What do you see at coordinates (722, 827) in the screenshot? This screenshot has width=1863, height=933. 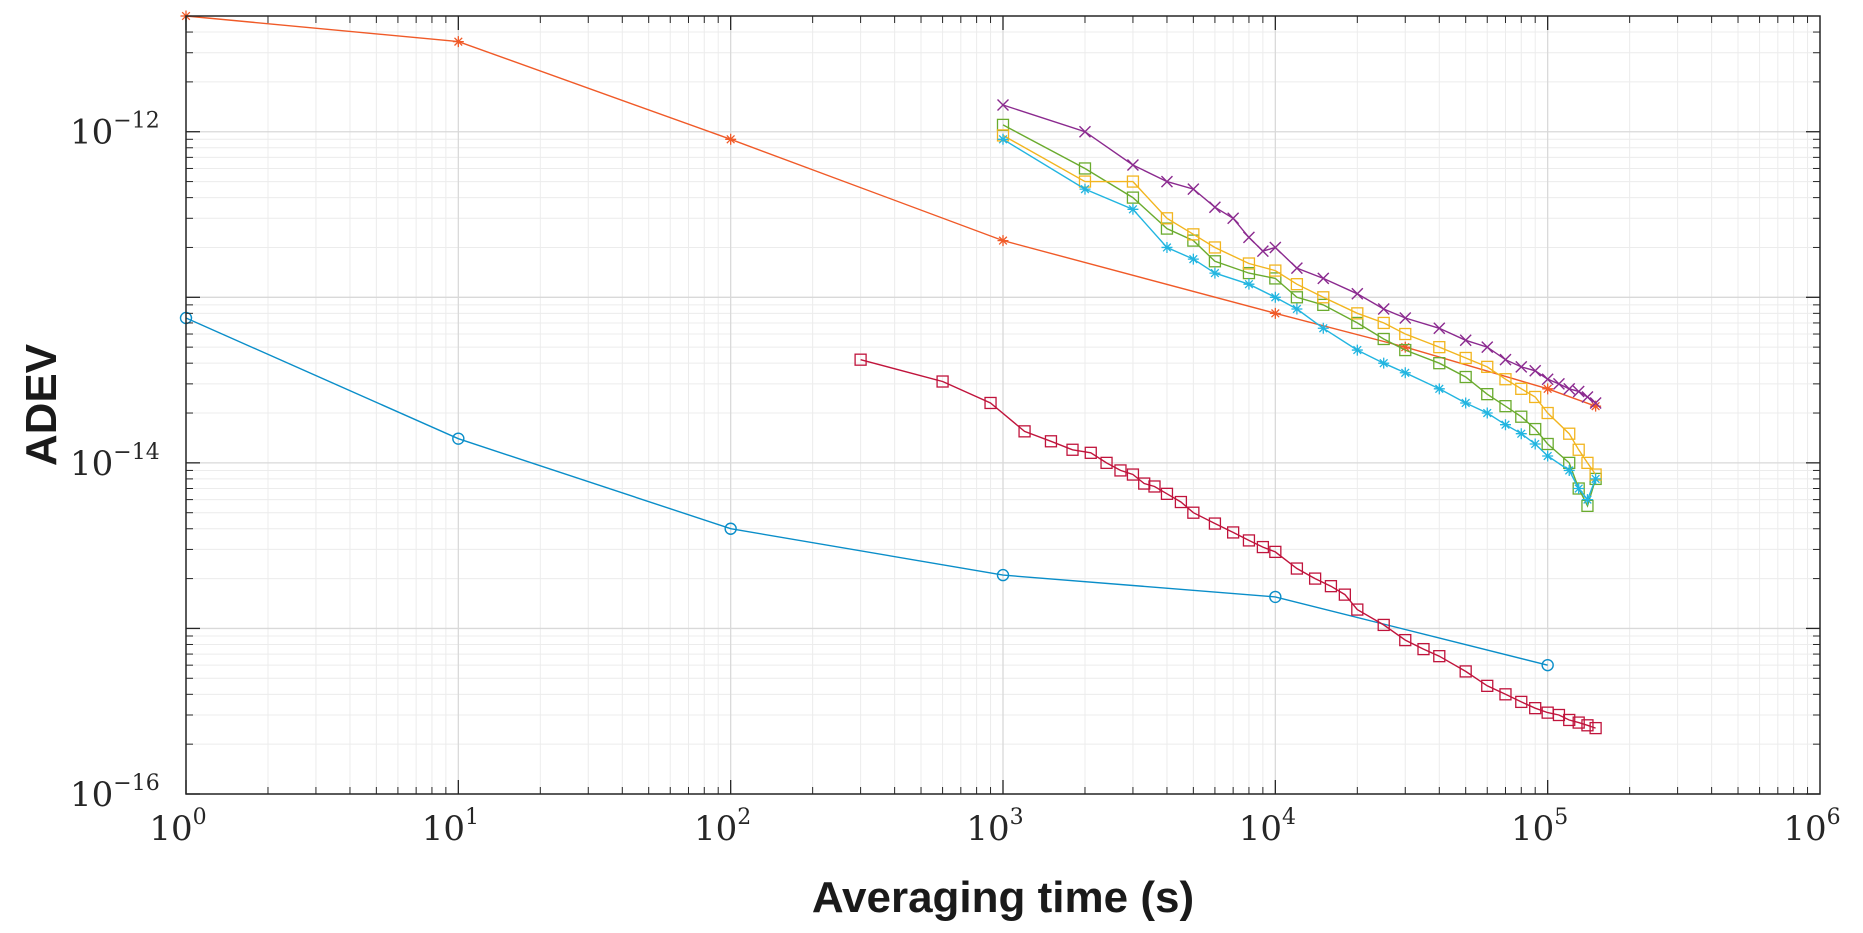 I see `x-tick-label: 10²` at bounding box center [722, 827].